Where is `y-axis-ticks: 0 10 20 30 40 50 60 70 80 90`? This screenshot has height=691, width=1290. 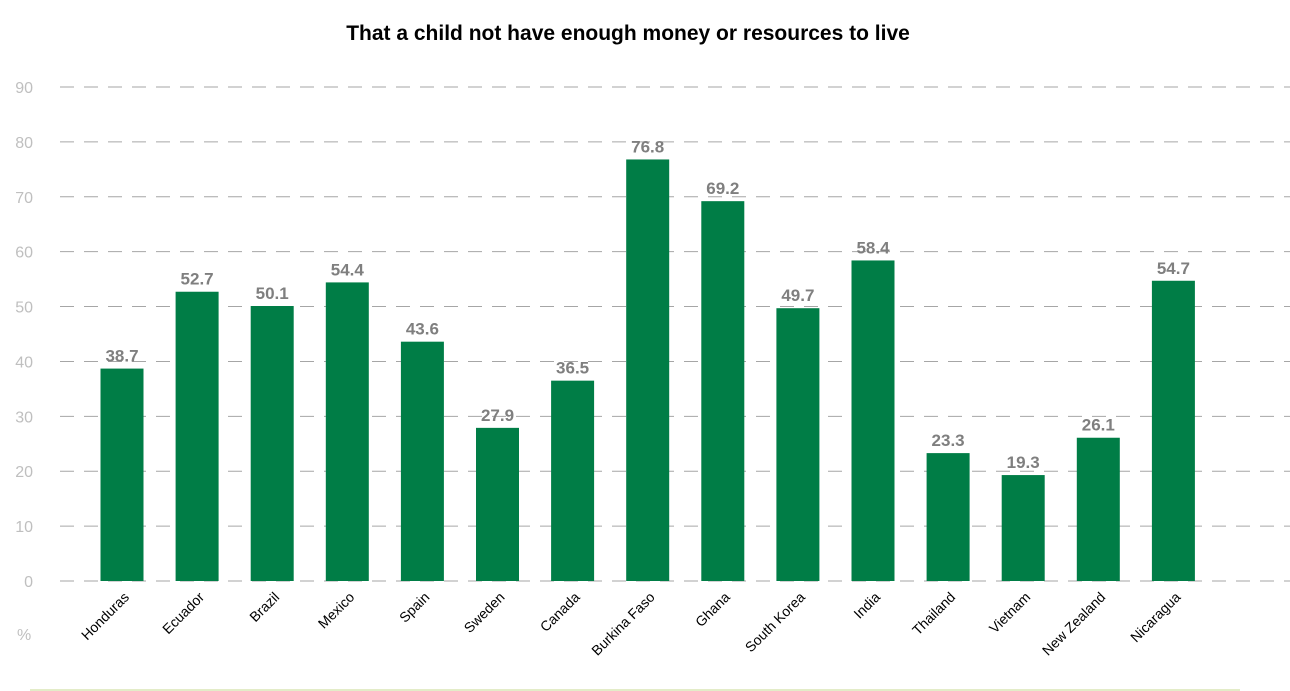
y-axis-ticks: 0 10 20 30 40 50 60 70 80 90 is located at coordinates (24, 335).